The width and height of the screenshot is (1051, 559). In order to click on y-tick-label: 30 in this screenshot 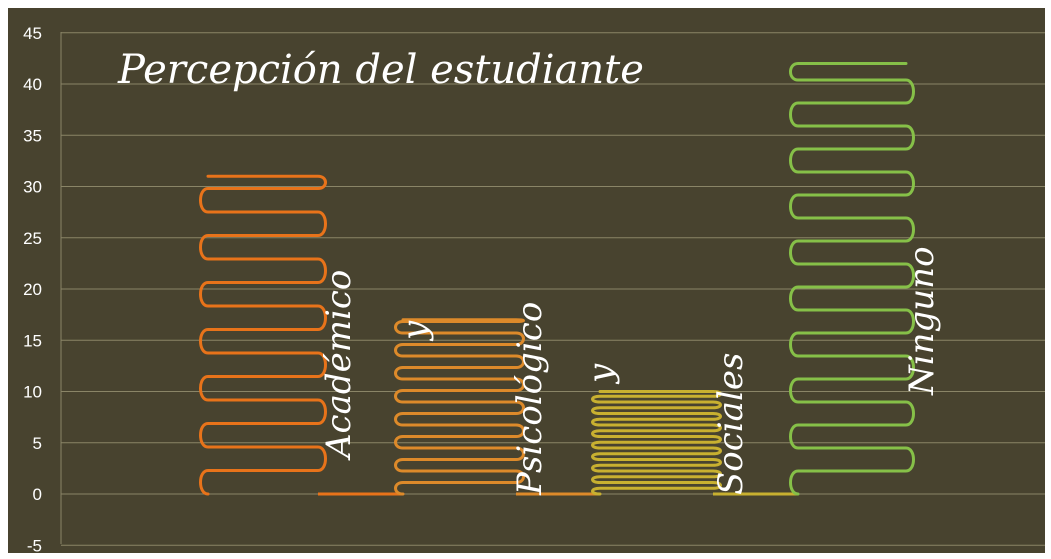, I will do `click(32, 187)`.